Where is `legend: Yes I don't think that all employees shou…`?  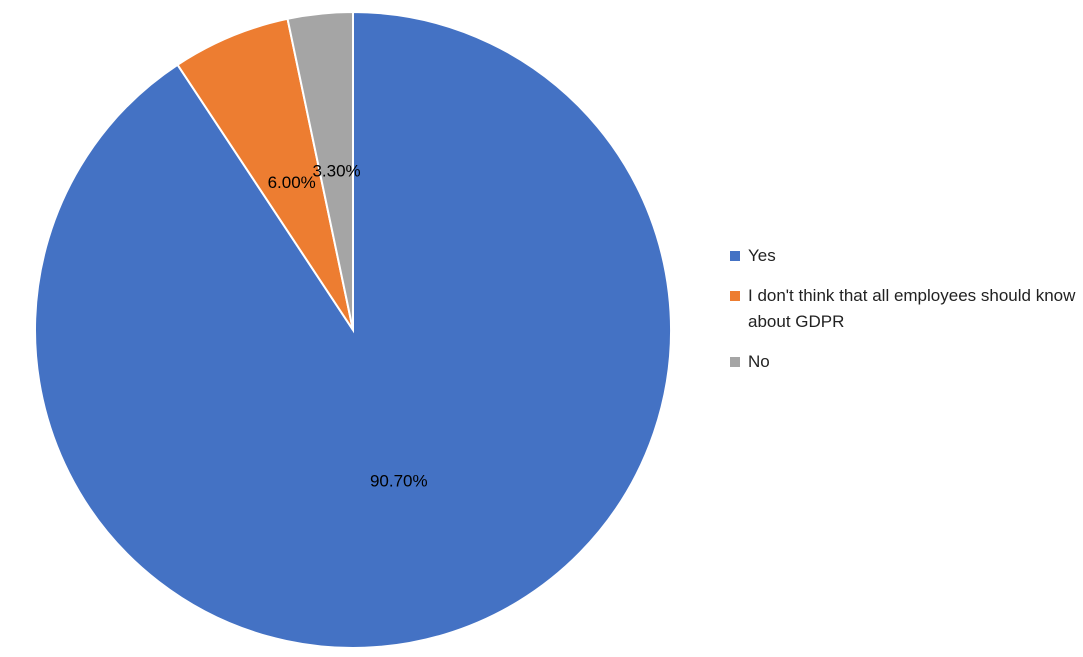 legend: Yes I don't think that all employees shou… is located at coordinates (904, 316).